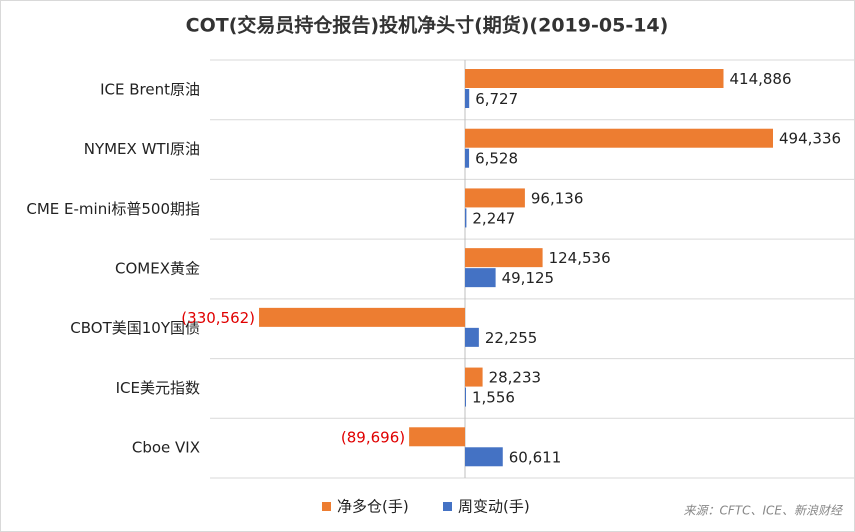 This screenshot has width=855, height=532. I want to click on value-label: 414,886, so click(760, 79).